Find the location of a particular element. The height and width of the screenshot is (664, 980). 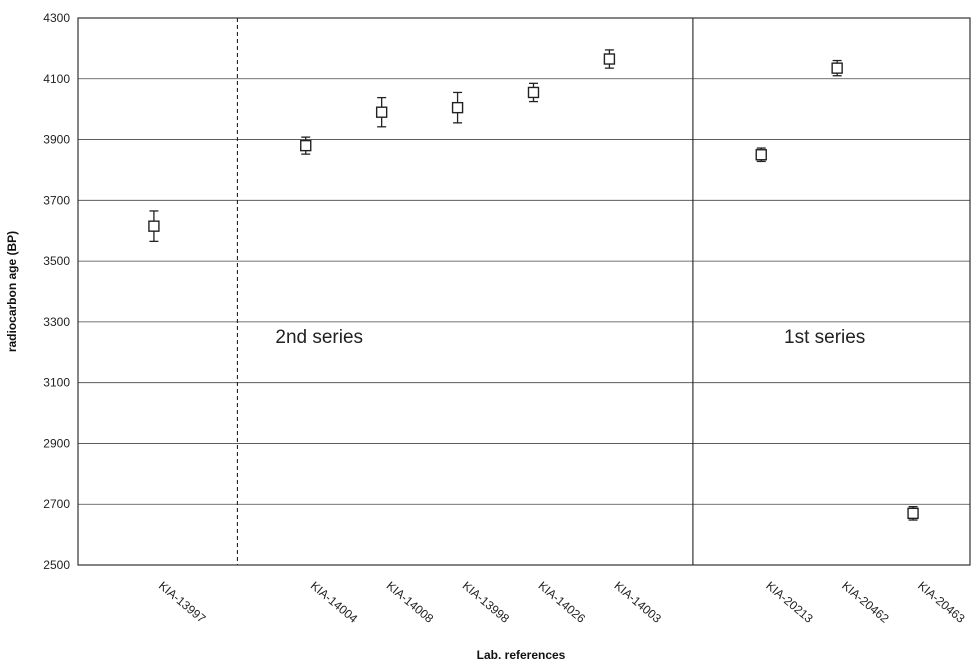

y-tick-label: 2700 is located at coordinates (56, 504).